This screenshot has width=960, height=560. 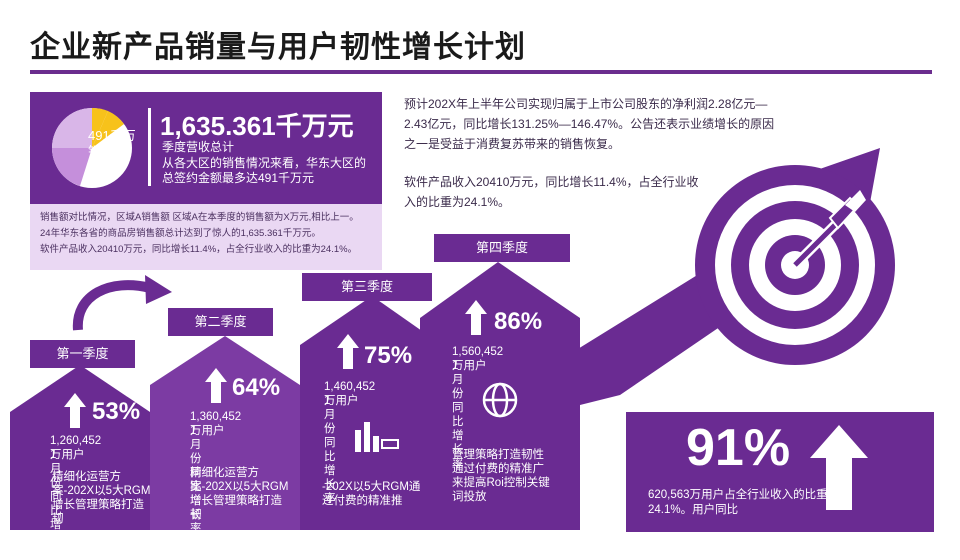 I want to click on stage-3-growth: 1月份同比增长率, so click(x=330, y=450).